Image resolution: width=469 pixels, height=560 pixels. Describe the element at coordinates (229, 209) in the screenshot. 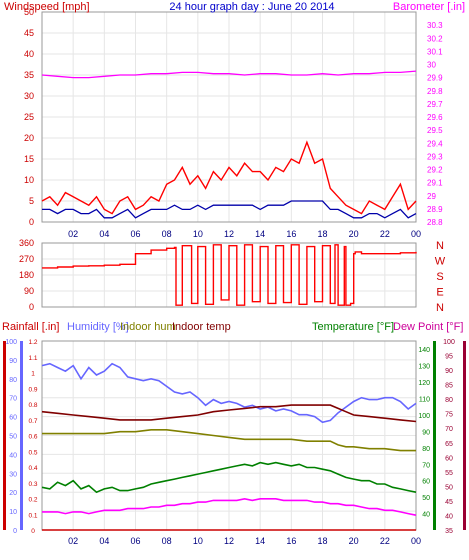

I see `series-avg` at that location.